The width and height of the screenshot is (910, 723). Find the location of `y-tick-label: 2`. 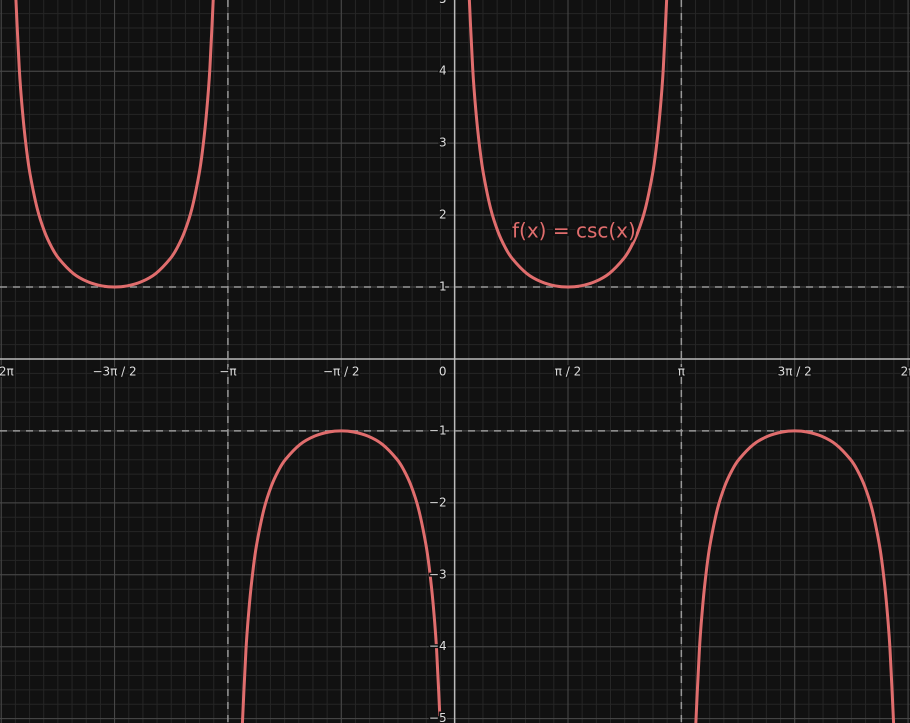

y-tick-label: 2 is located at coordinates (443, 215).